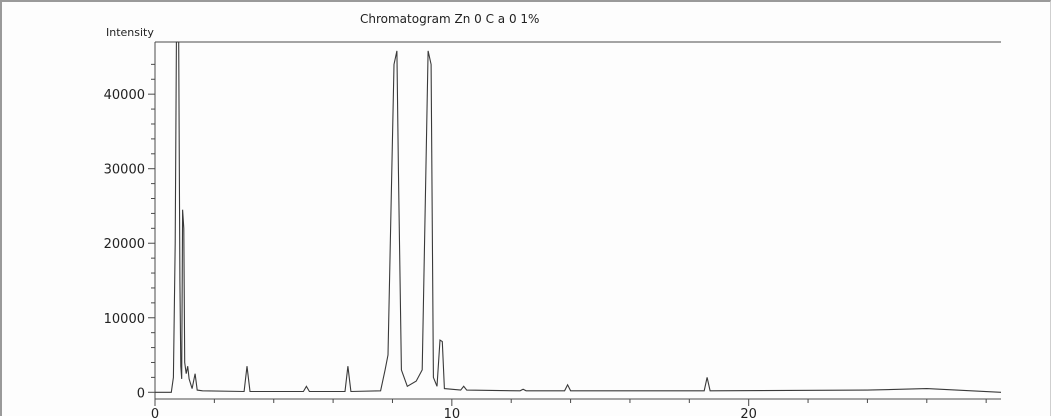  What do you see at coordinates (124, 95) in the screenshot?
I see `y-tick-label: 40000` at bounding box center [124, 95].